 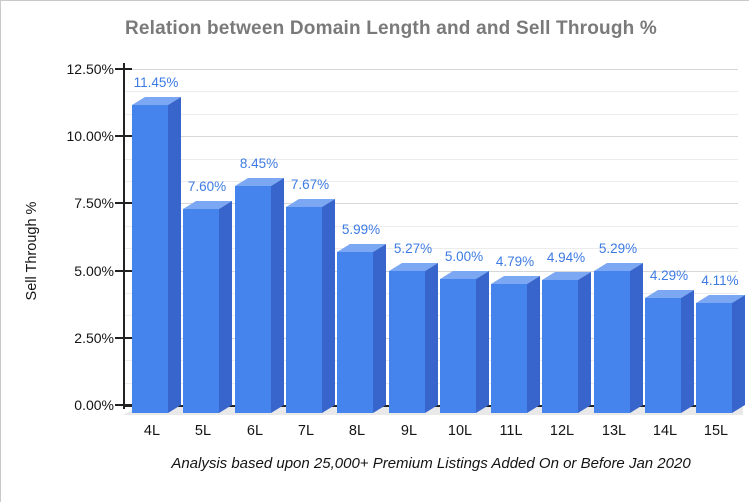 I want to click on bar-11L, so click(x=515, y=344).